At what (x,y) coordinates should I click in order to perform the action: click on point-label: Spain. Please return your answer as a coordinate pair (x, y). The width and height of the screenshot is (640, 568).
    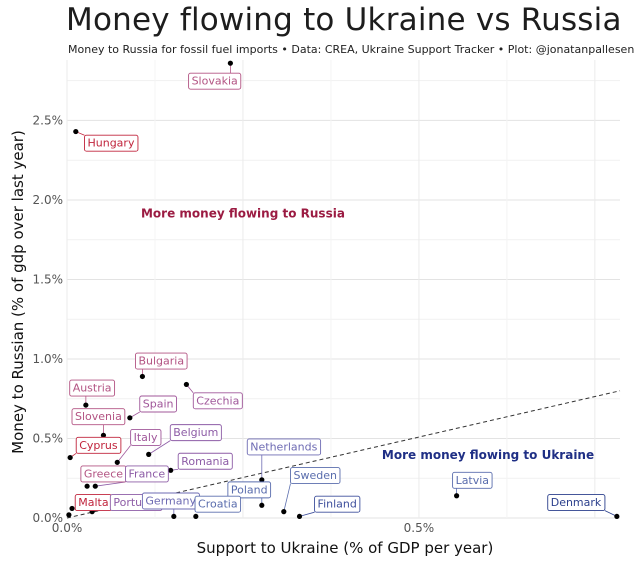
    Looking at the image, I should click on (158, 404).